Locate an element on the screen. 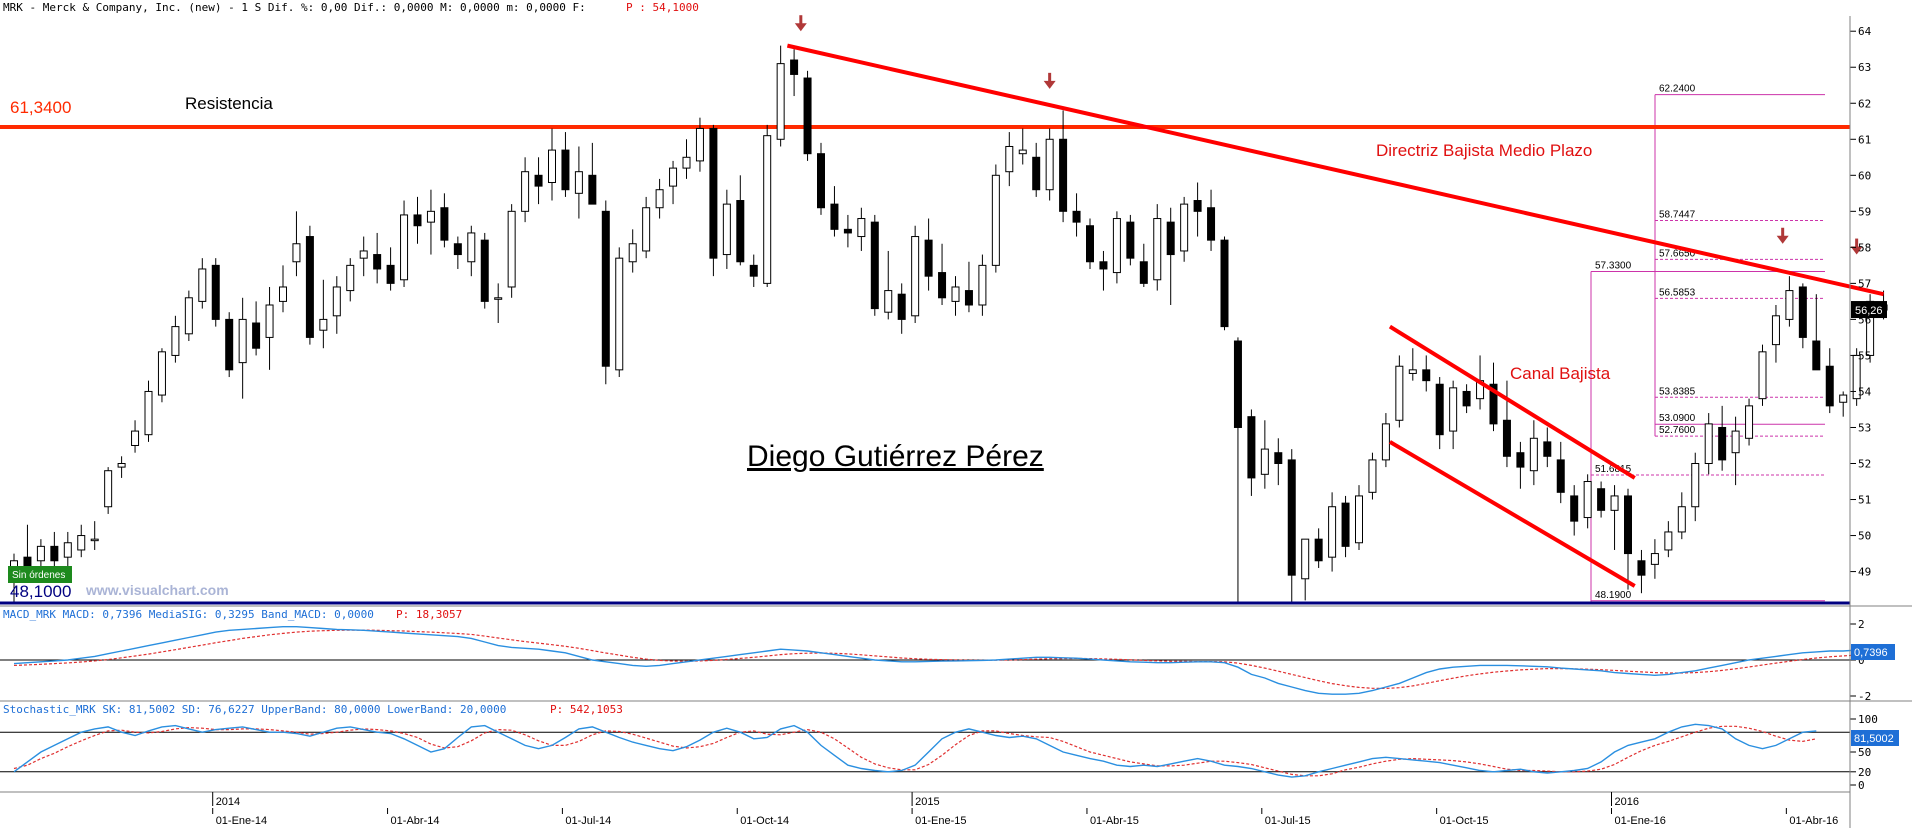  channel-label: Canal Bajista is located at coordinates (1560, 373).